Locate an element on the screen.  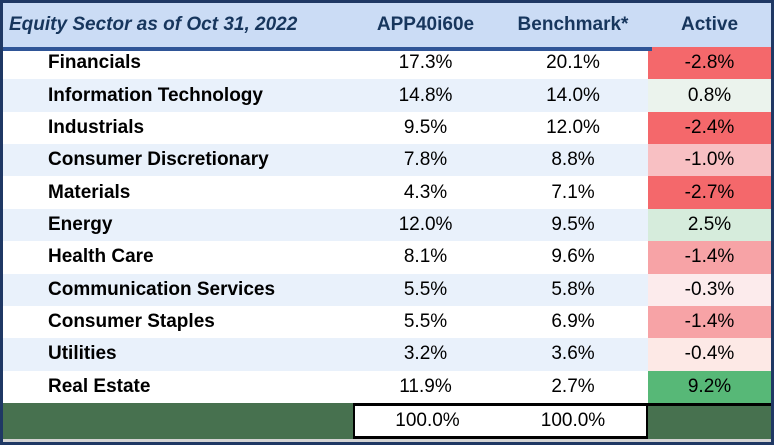
table-row: Real Estate 11.9% 2.7% 9.2% is located at coordinates (387, 386).